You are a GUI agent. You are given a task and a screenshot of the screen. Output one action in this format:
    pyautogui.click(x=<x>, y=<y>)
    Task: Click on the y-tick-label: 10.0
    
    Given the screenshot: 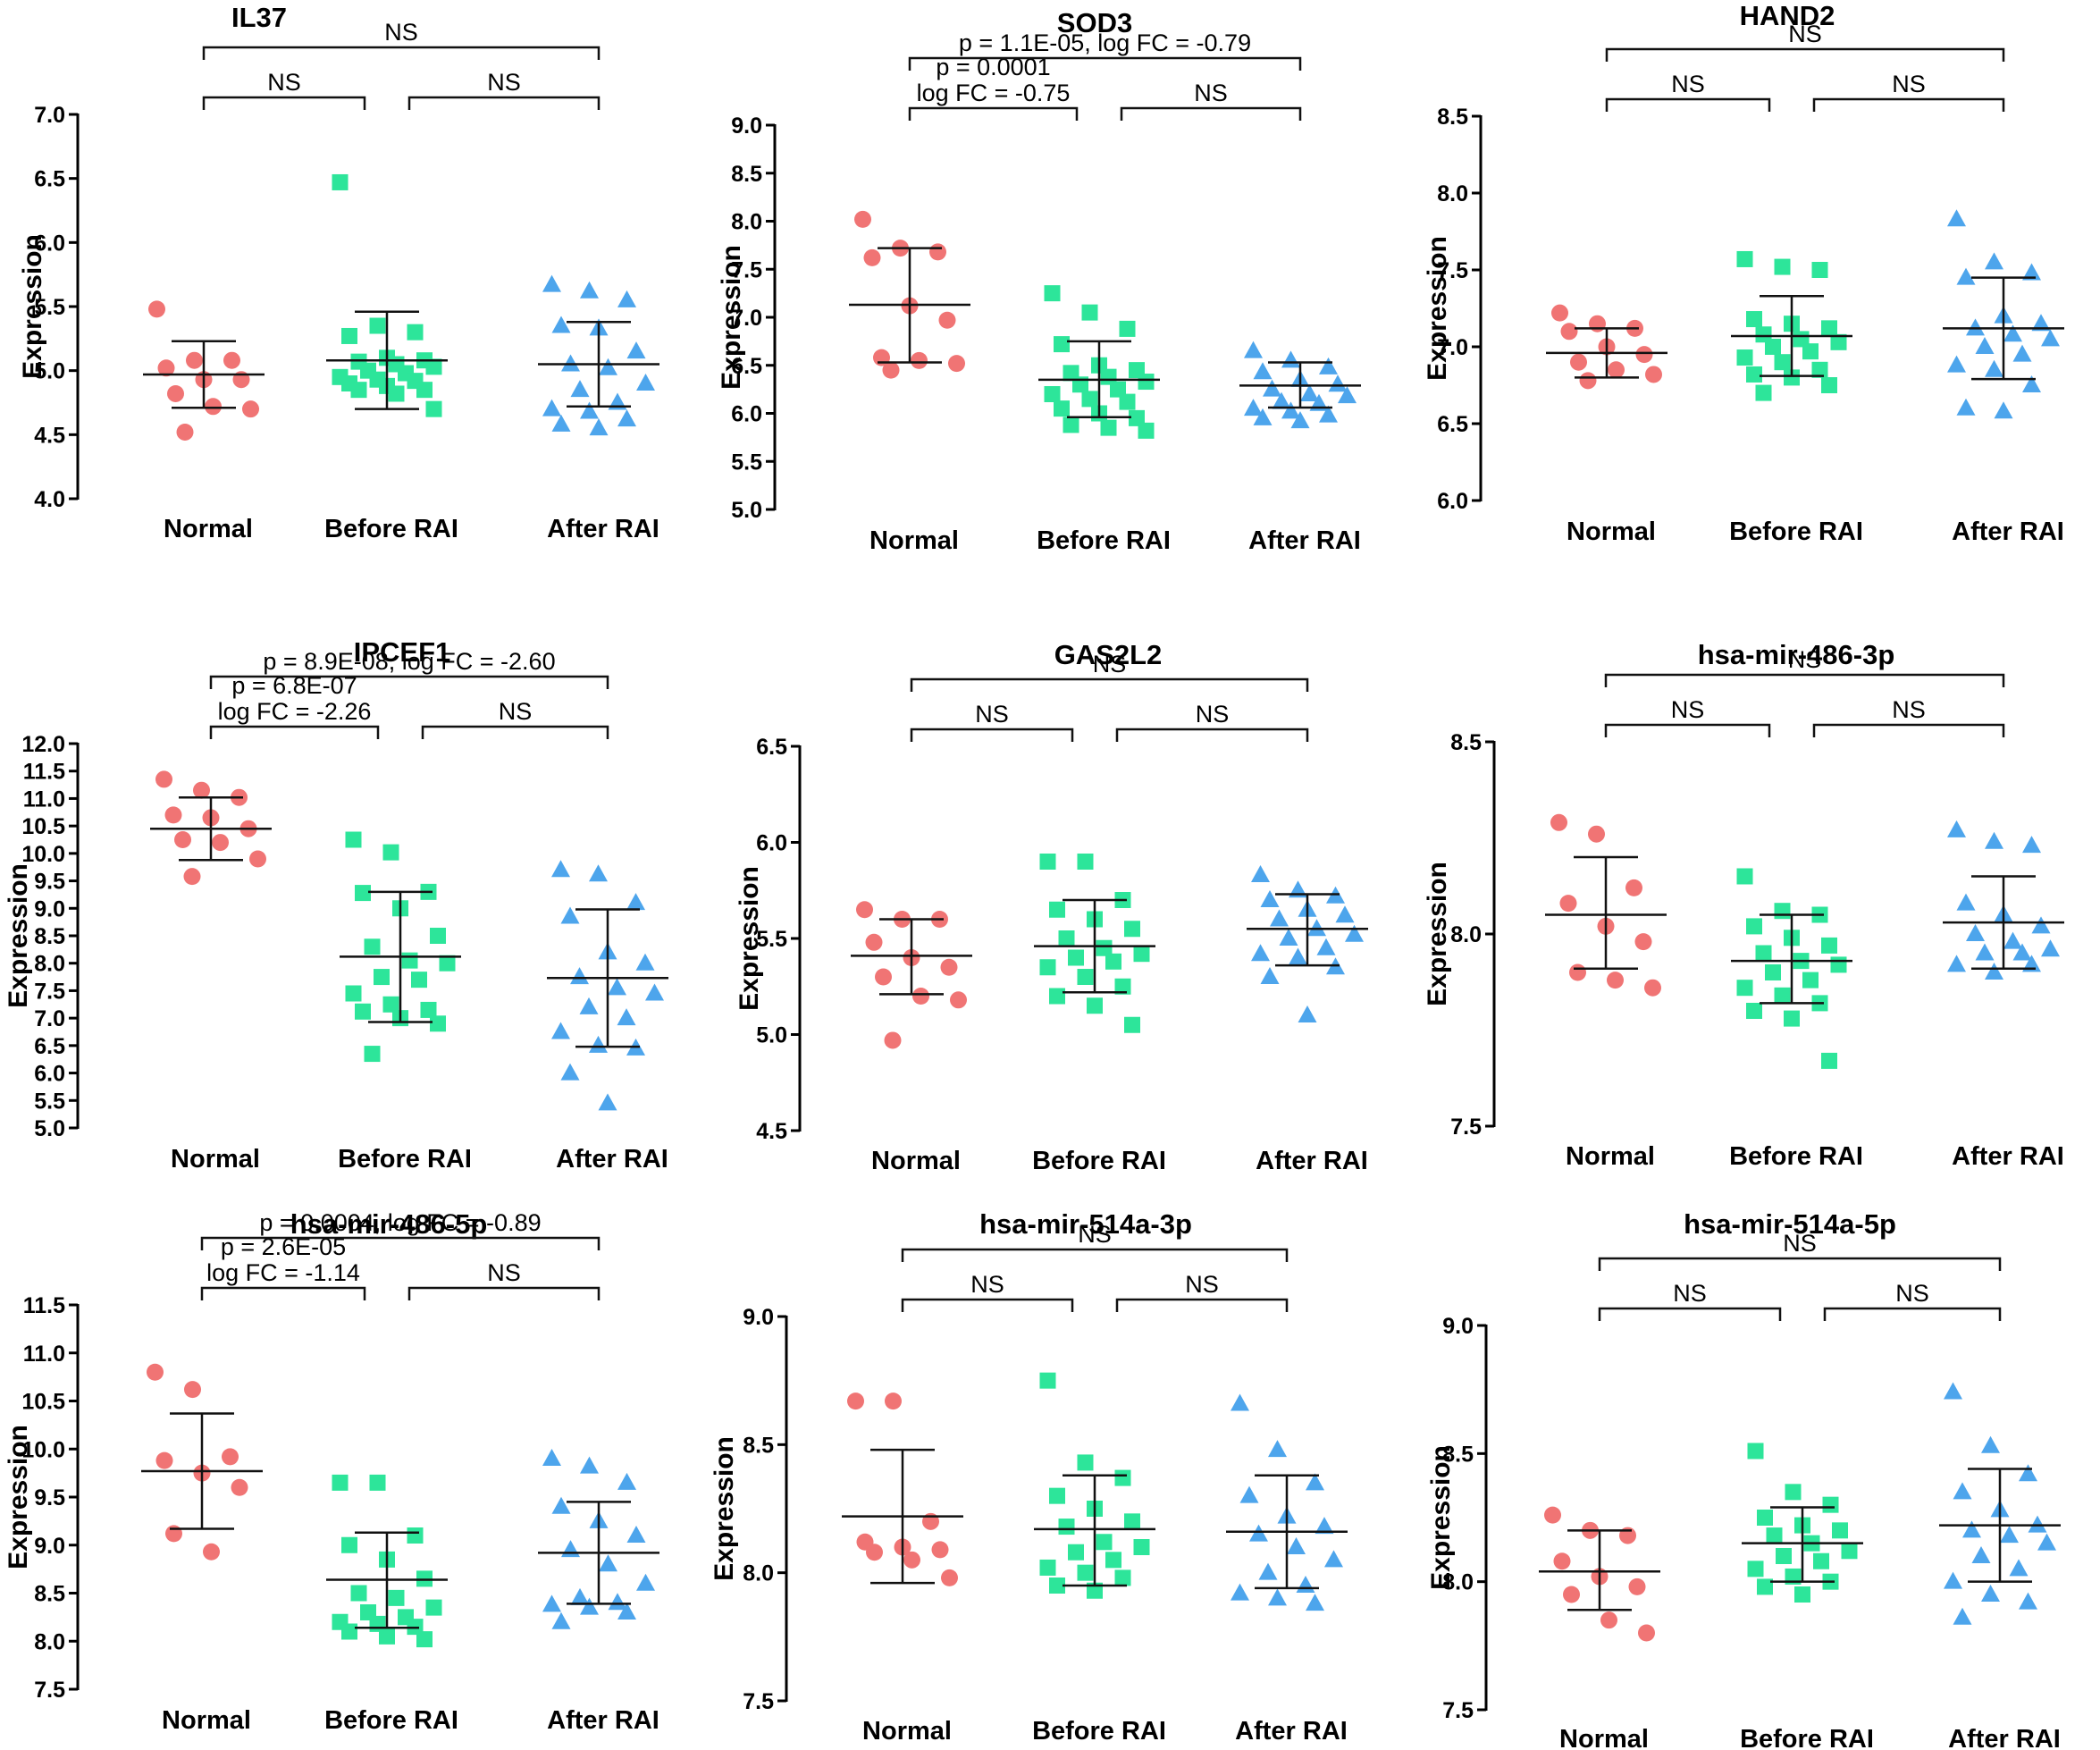 What is the action you would take?
    pyautogui.click(x=43, y=1449)
    